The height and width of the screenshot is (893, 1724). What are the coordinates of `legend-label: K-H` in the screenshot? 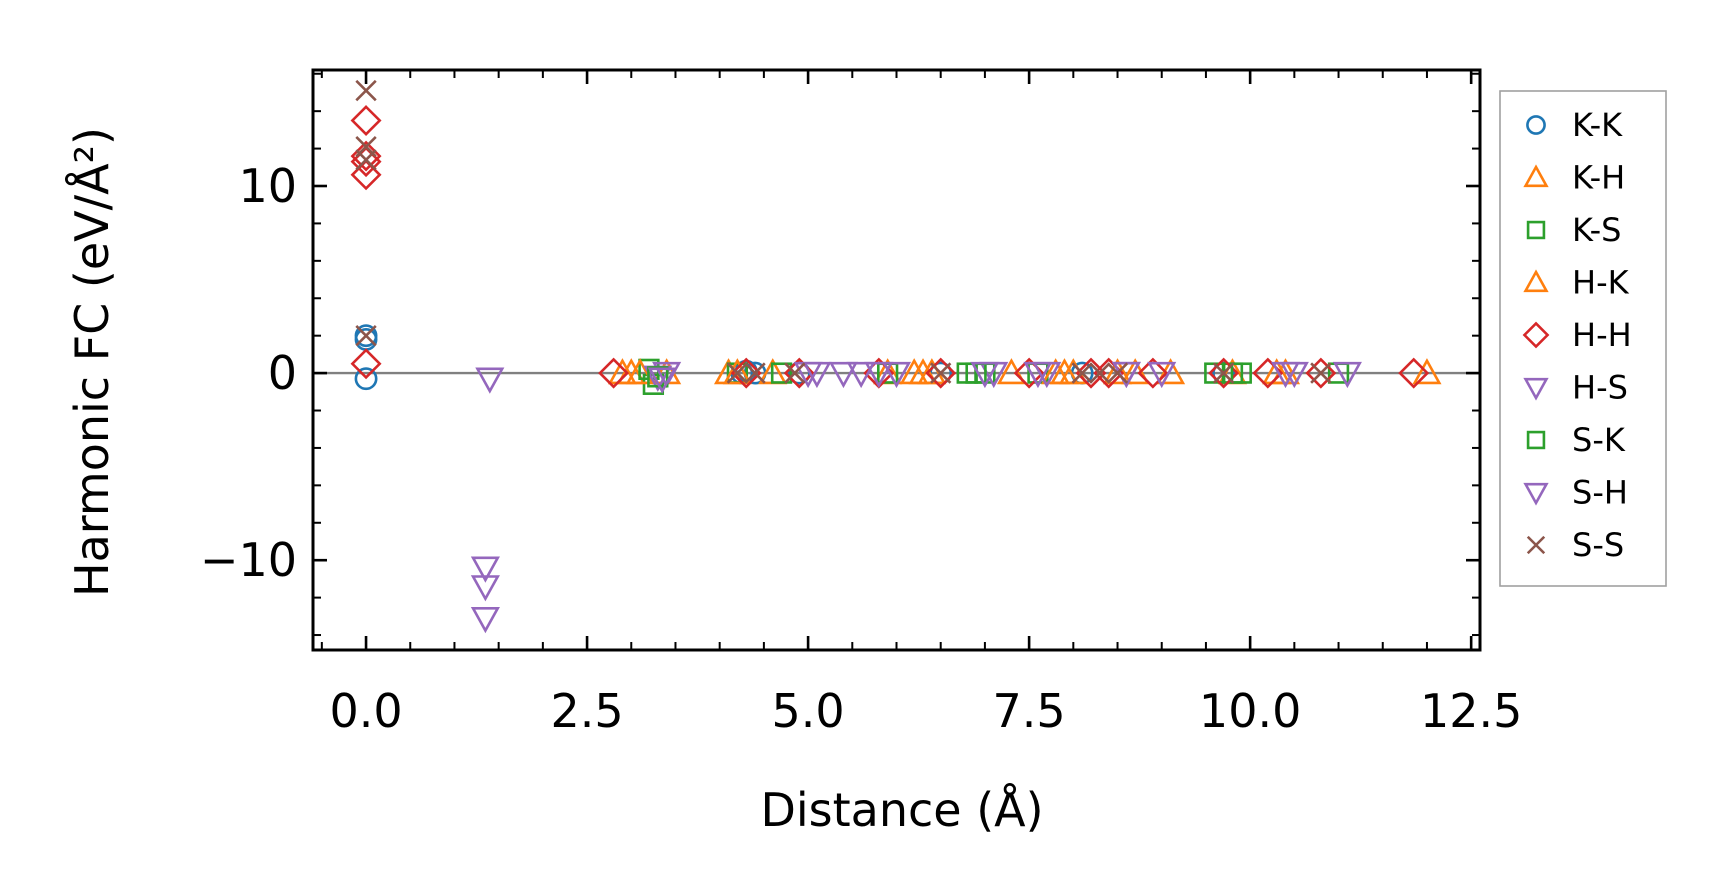 It's located at (1598, 178).